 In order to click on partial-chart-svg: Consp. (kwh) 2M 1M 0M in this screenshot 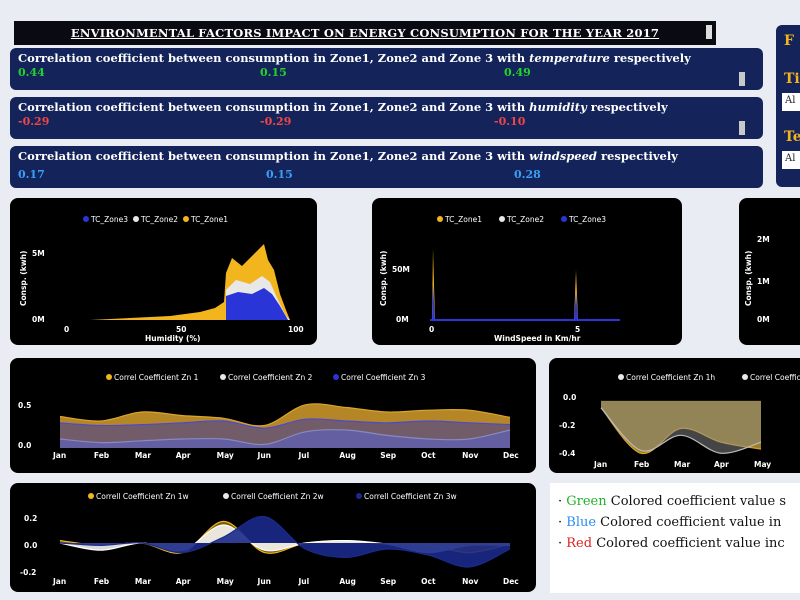, I will do `click(757, 279)`.